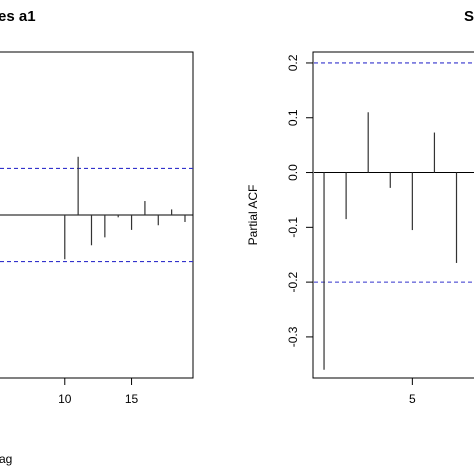 Image resolution: width=474 pixels, height=474 pixels. I want to click on pacf-y-tick-label: -0.2, so click(293, 281).